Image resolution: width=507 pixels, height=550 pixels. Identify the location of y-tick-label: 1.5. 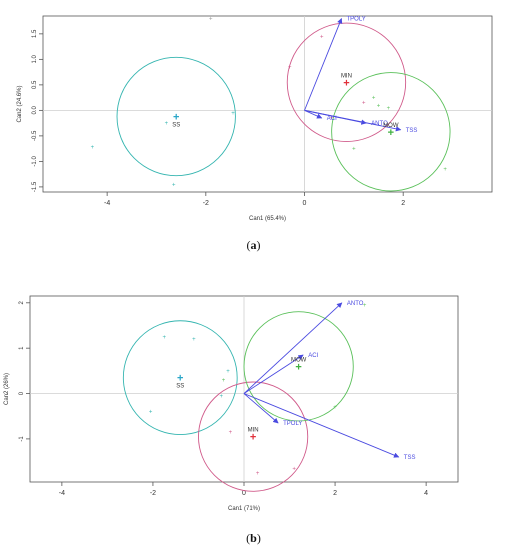
(35, 33).